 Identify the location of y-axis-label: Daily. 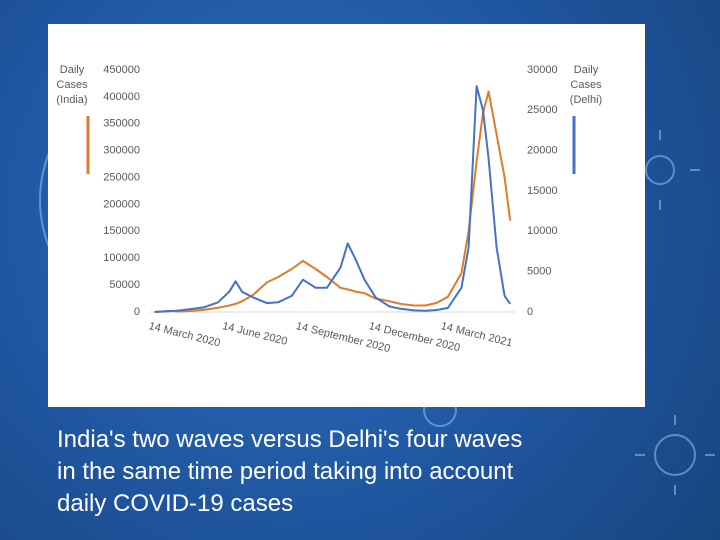
(72, 70).